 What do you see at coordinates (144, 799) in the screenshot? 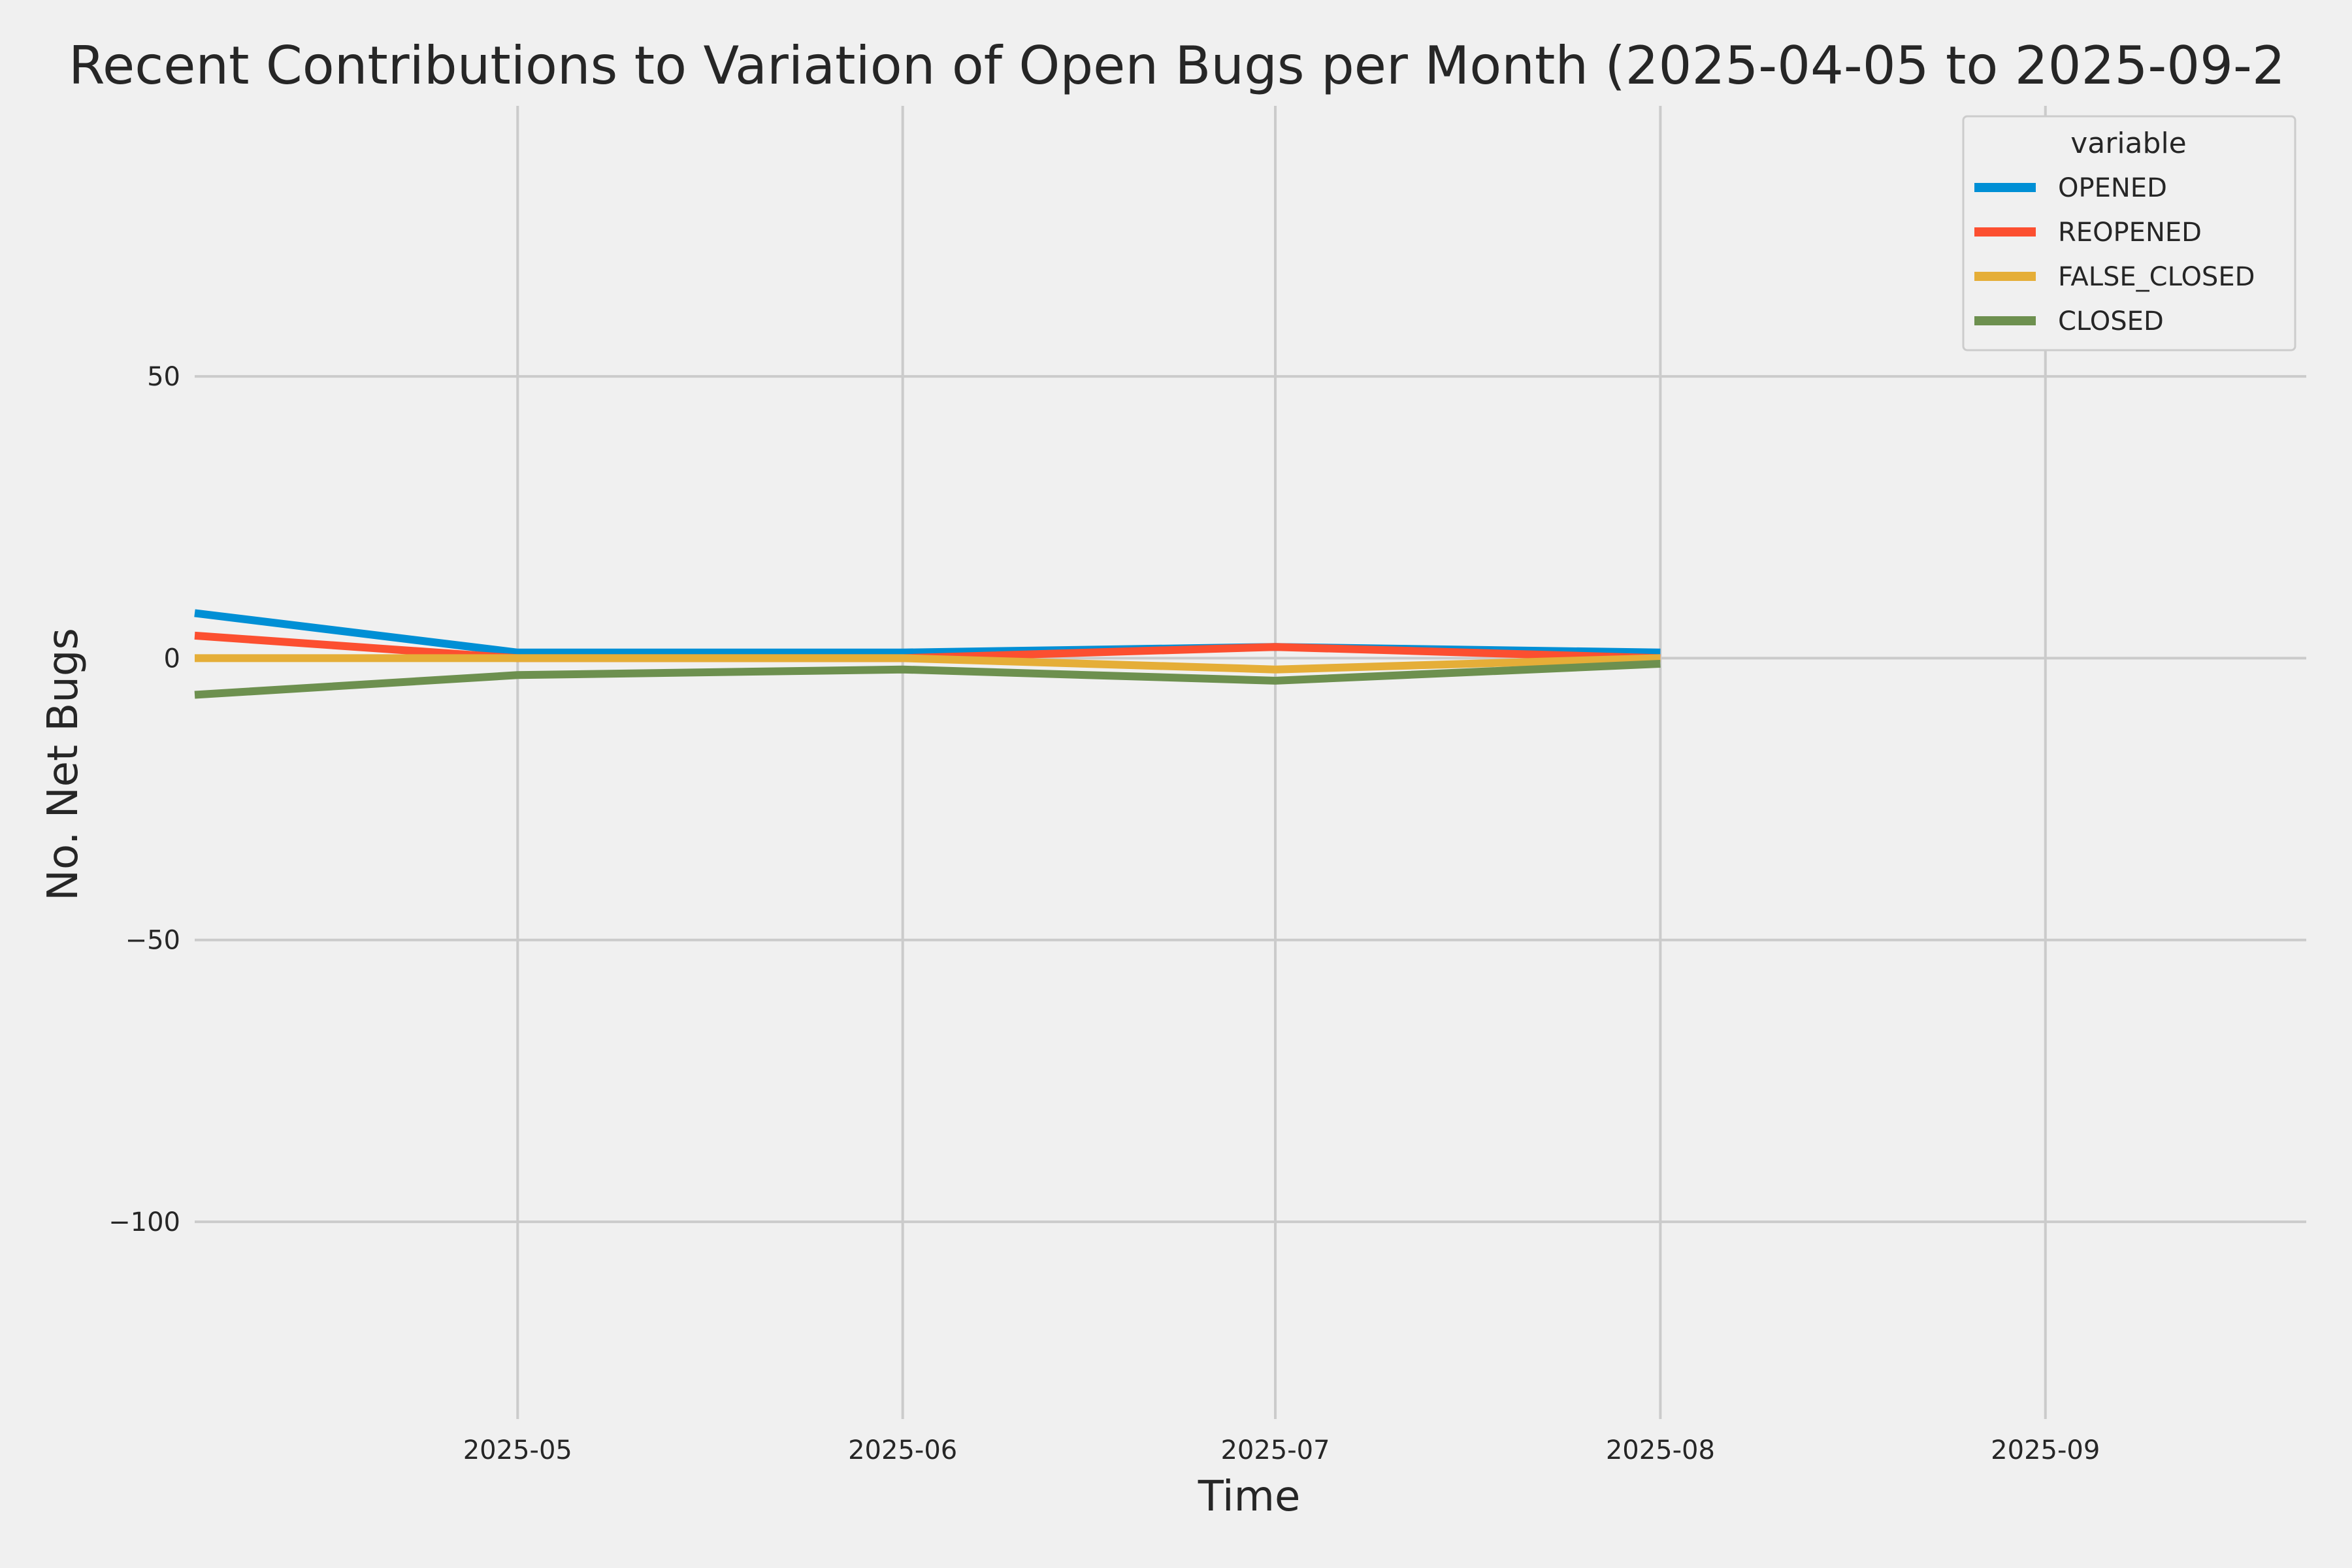
I see `y-axis-ticks: 50 0 −50 −100` at bounding box center [144, 799].